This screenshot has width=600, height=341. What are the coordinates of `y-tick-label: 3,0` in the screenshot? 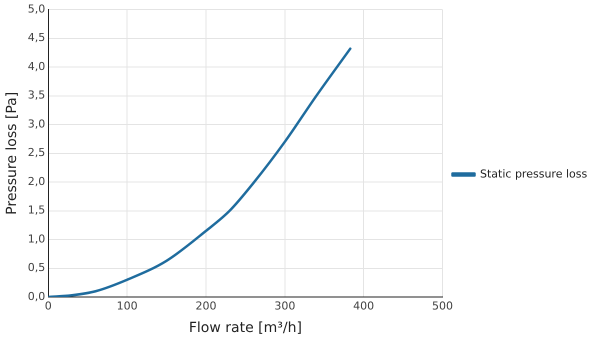 It's located at (37, 123).